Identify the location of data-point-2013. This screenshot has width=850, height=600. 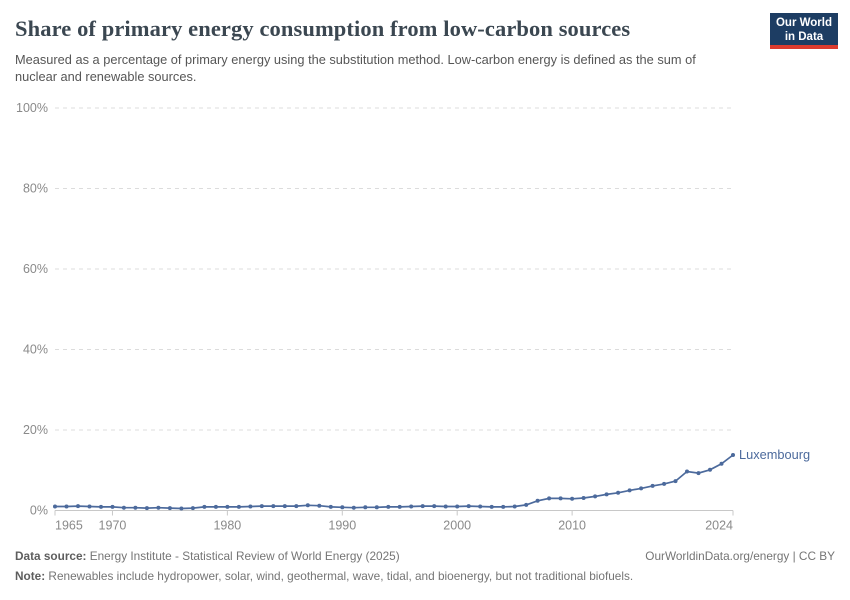
(606, 494).